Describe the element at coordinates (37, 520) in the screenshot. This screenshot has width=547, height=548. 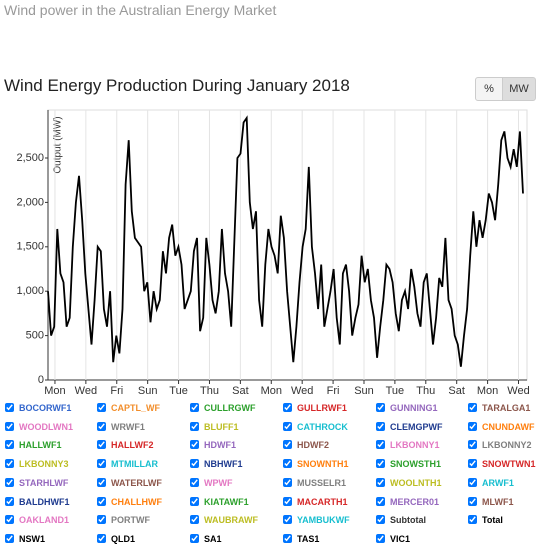
I see `legend-item: OAKLAND1` at that location.